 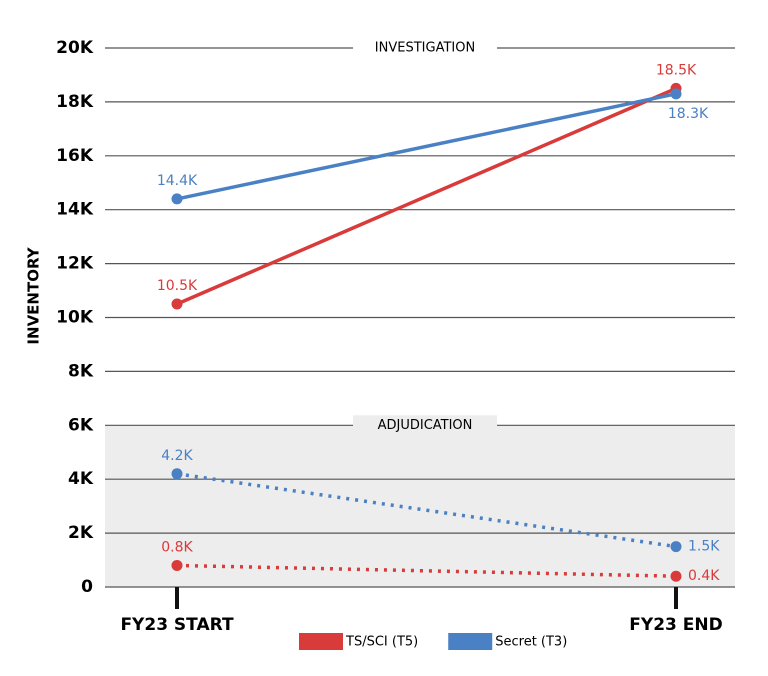 I want to click on legend-label: TS/SCI (T5), so click(x=381, y=642).